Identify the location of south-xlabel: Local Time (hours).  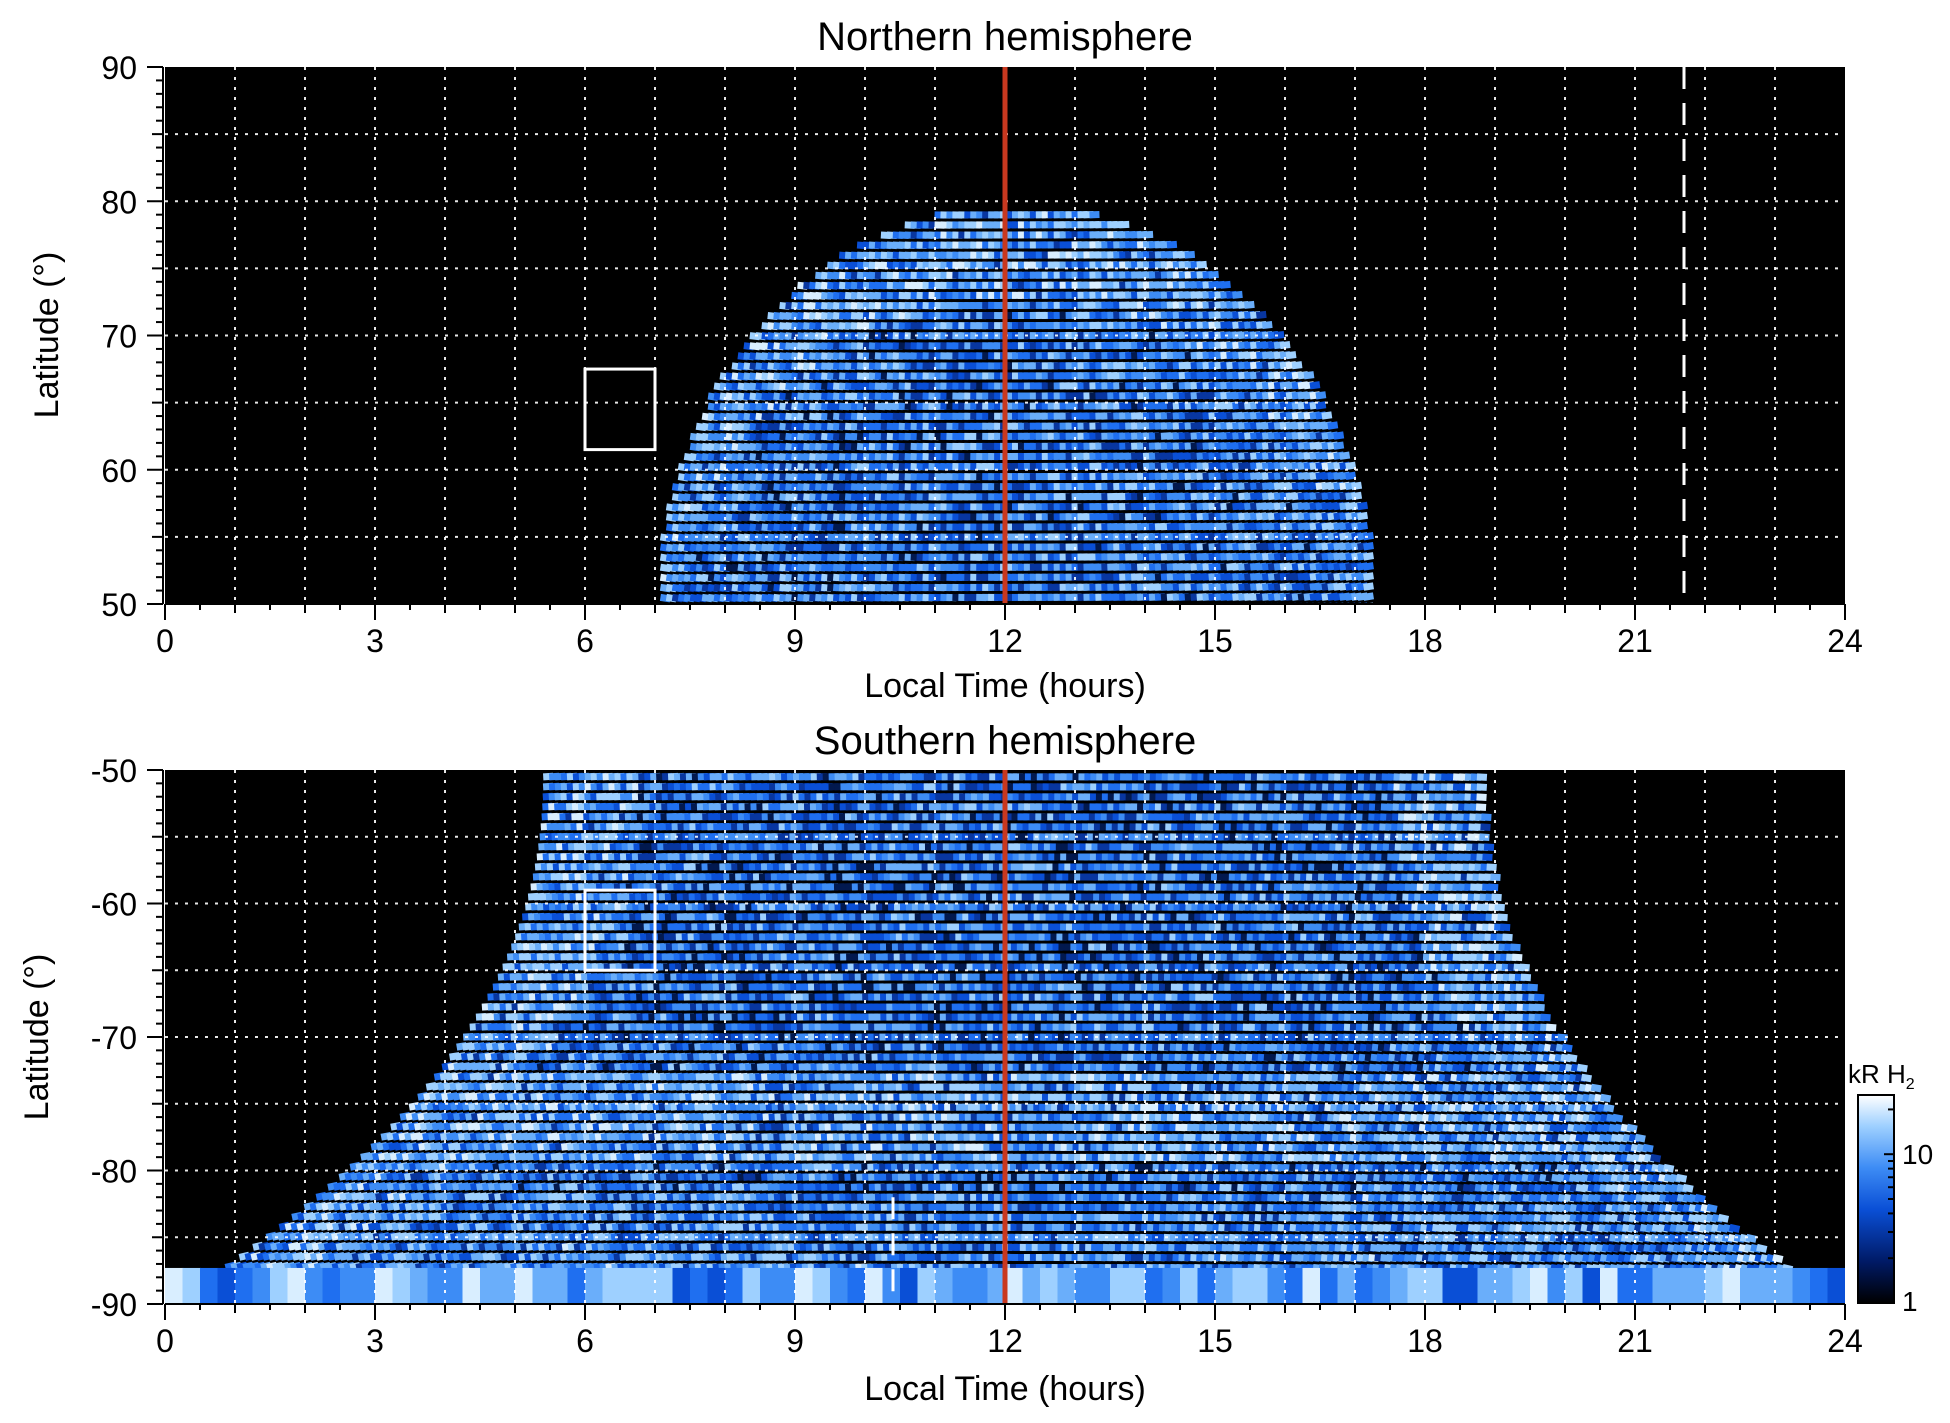
(1005, 1389).